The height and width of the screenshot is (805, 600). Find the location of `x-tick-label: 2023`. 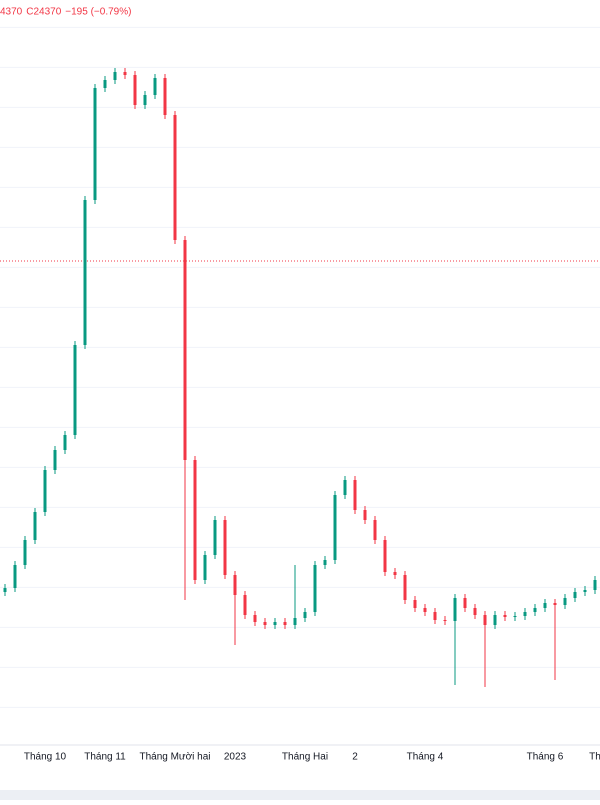

x-tick-label: 2023 is located at coordinates (235, 757).